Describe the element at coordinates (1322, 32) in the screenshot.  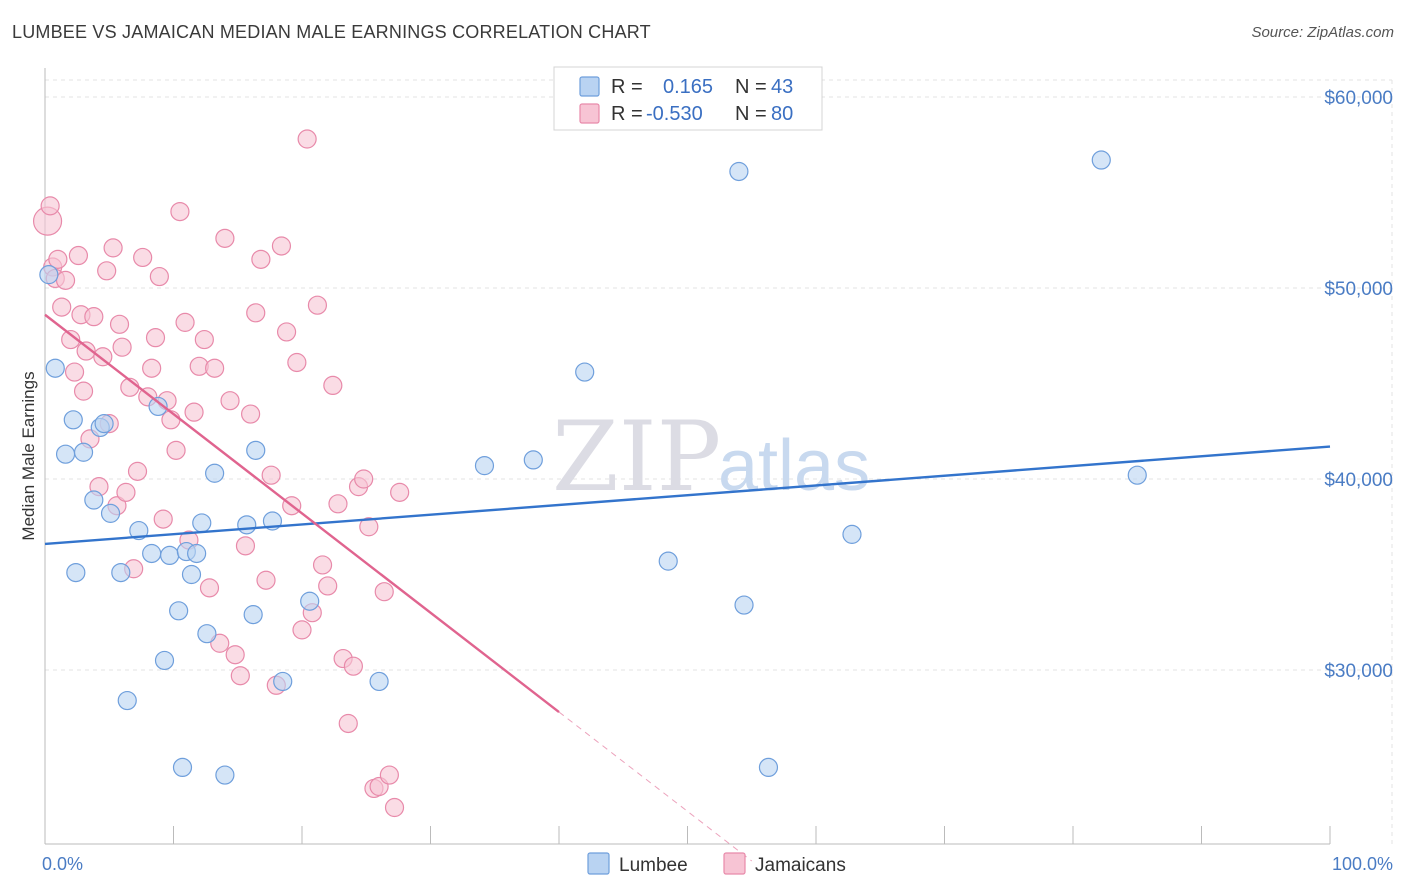
I see `source-label: Source: ZipAtlas.com` at that location.